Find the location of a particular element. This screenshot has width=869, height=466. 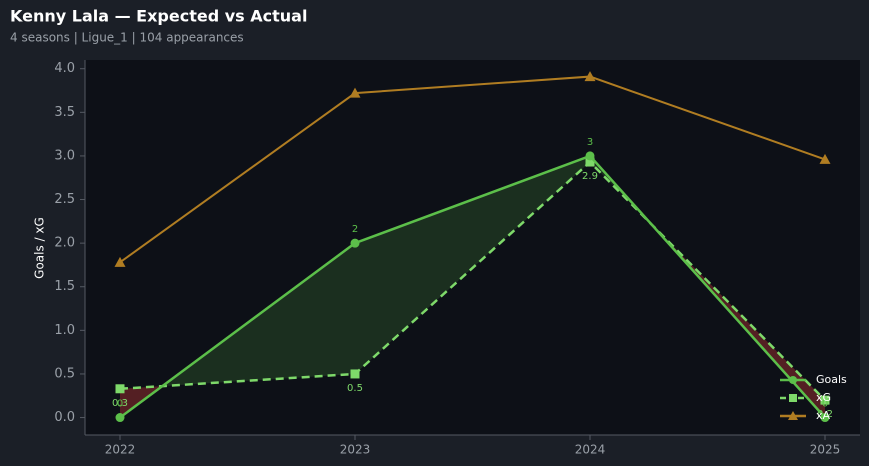

x-tick-label: 2023 is located at coordinates (355, 450).